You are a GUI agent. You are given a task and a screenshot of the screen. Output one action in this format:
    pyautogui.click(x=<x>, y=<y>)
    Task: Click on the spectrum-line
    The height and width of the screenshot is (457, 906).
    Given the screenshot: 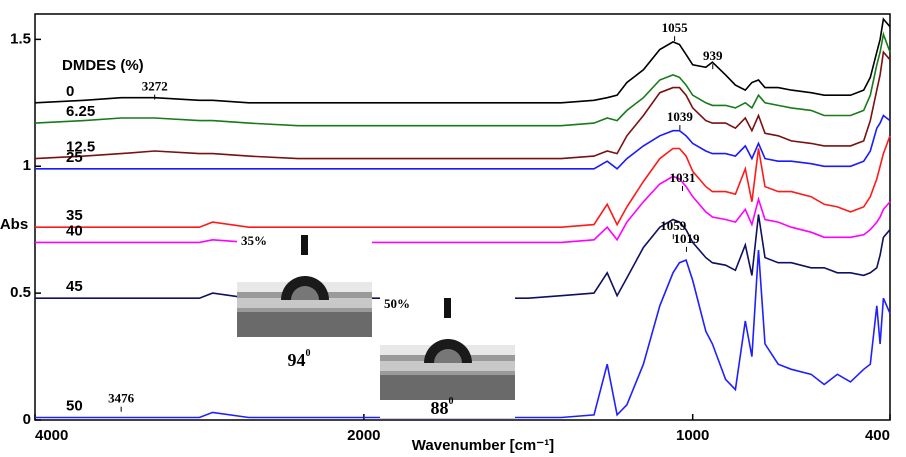 What is the action you would take?
    pyautogui.click(x=463, y=142)
    